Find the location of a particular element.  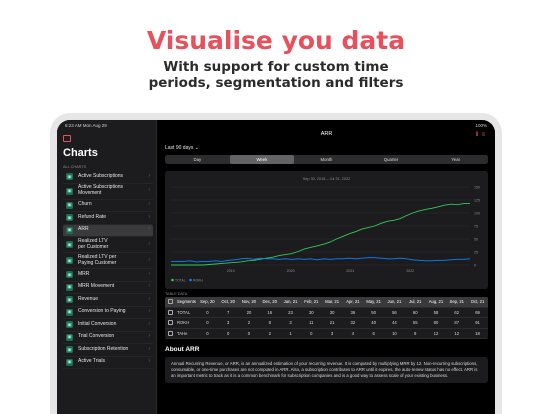

sidebar-item: ▣ Realized LTV per Paying Customer › is located at coordinates (108, 261).